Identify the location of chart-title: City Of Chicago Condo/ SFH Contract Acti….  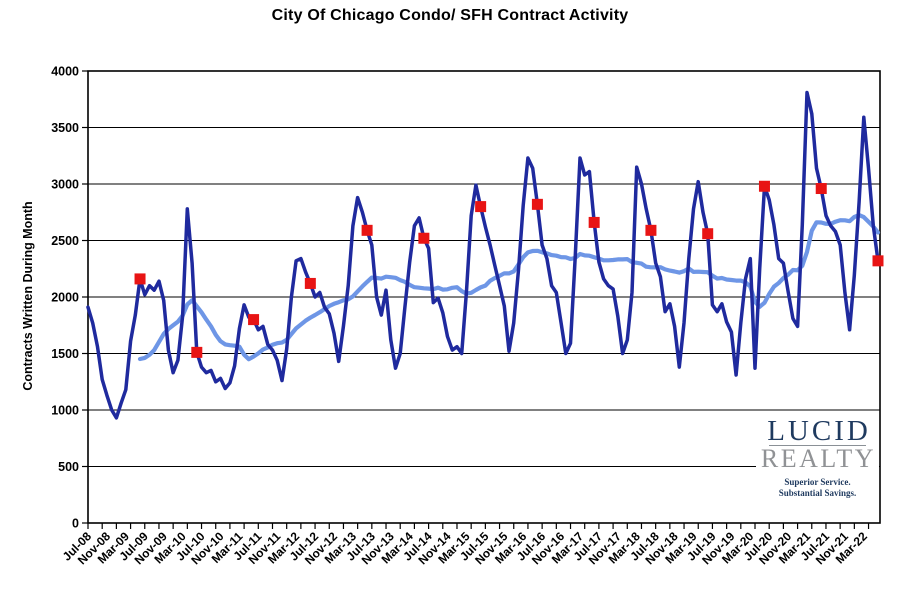
(450, 15).